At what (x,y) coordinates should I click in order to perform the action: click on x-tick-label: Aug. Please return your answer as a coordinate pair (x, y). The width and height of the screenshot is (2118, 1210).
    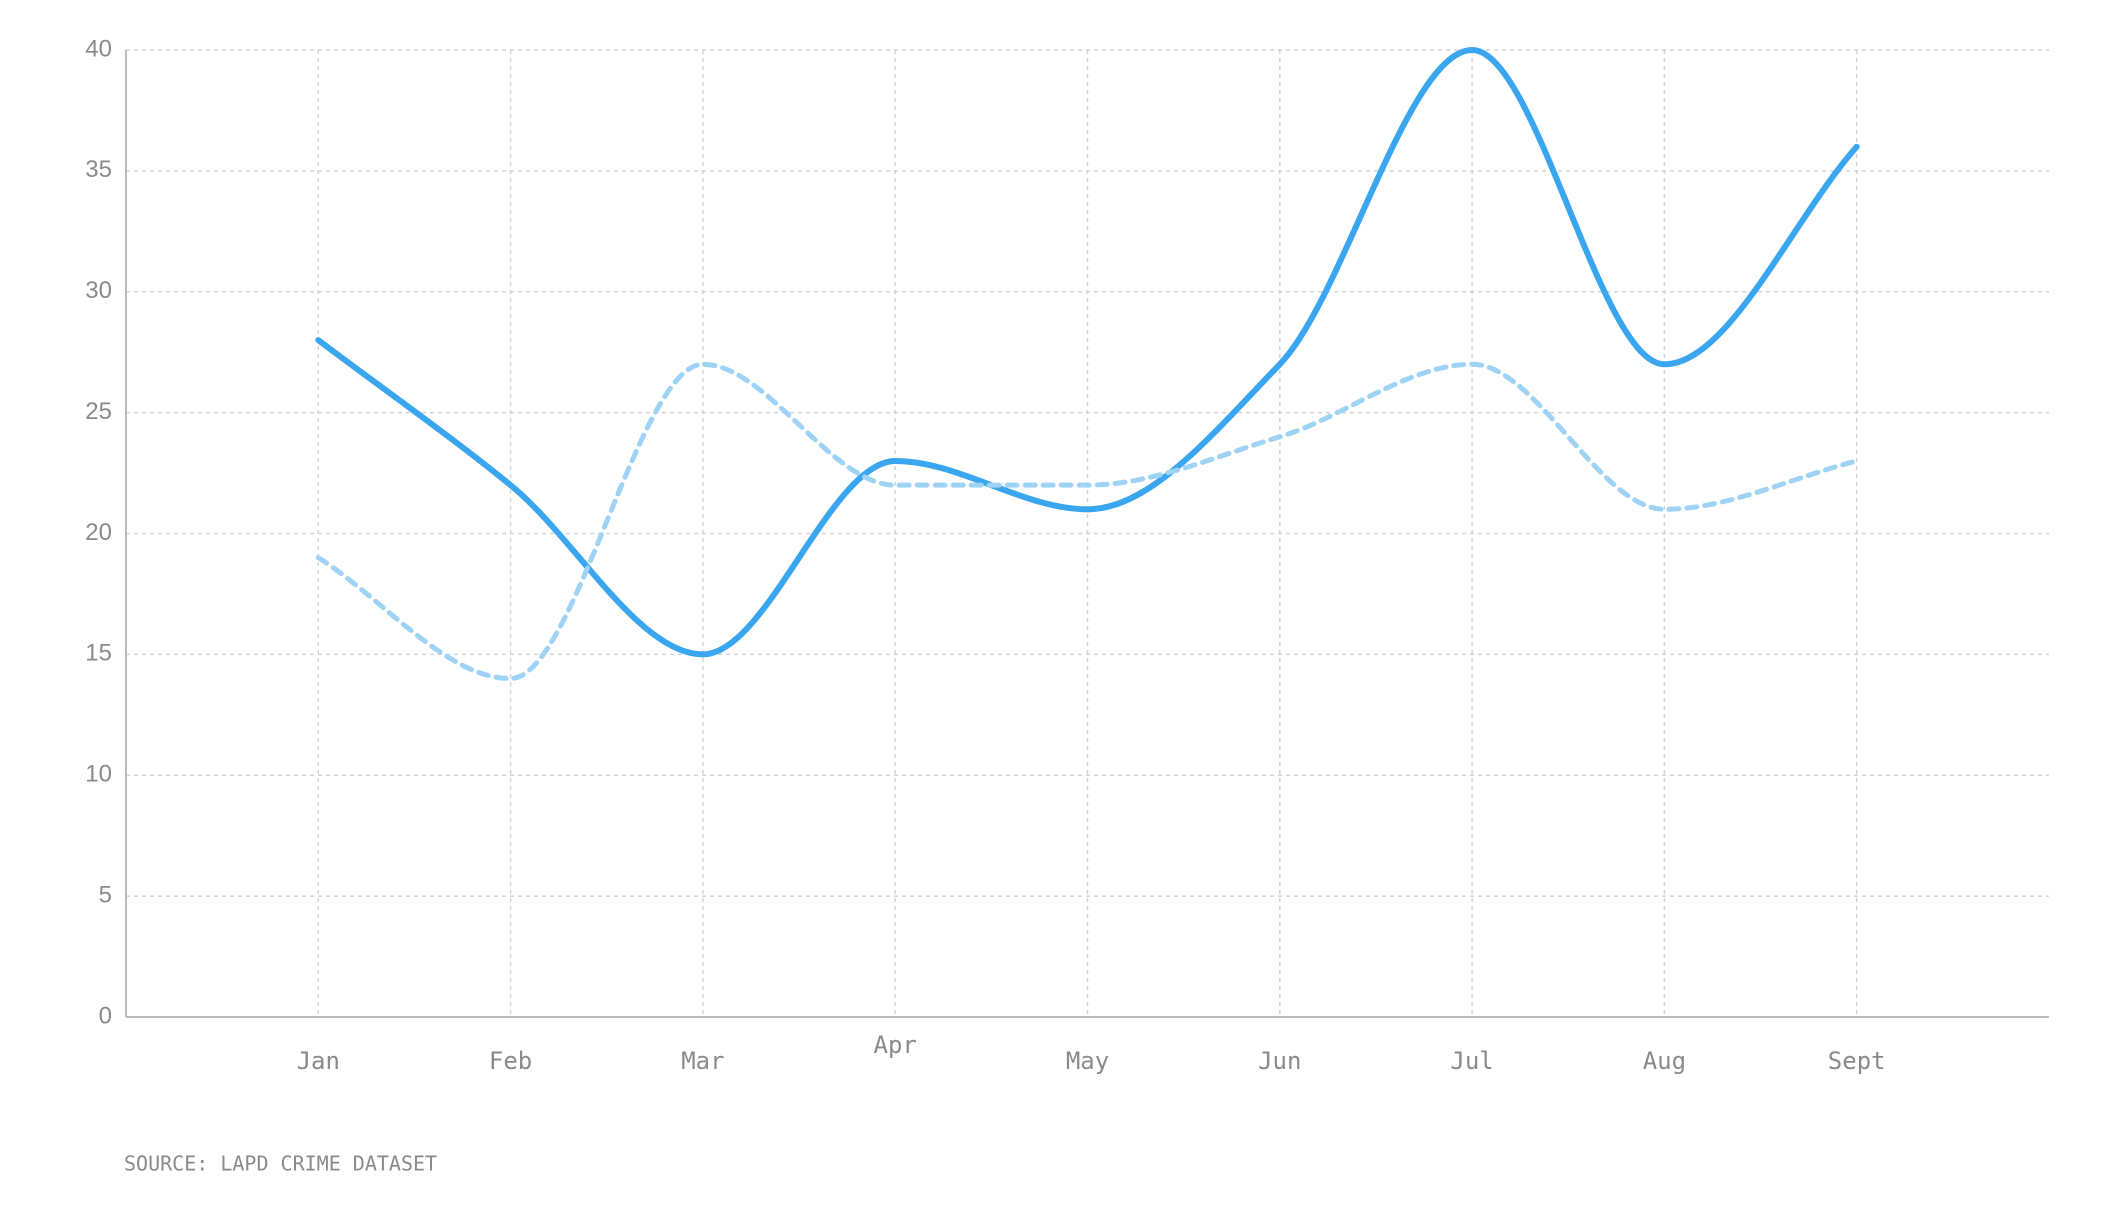
    Looking at the image, I should click on (1664, 1061).